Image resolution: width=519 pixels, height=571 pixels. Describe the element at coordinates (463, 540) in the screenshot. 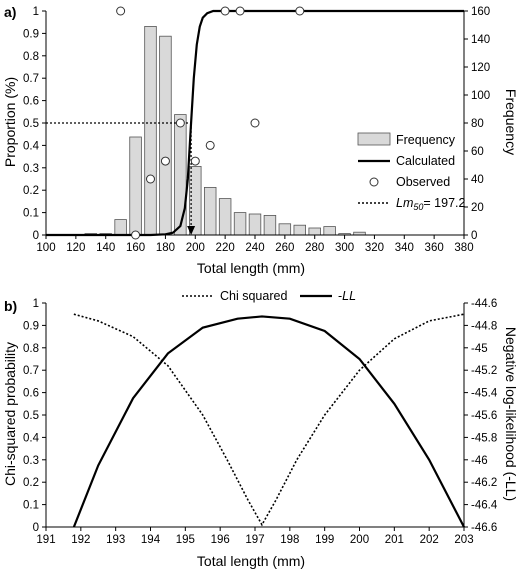

I see `x-tick-label: 203` at that location.